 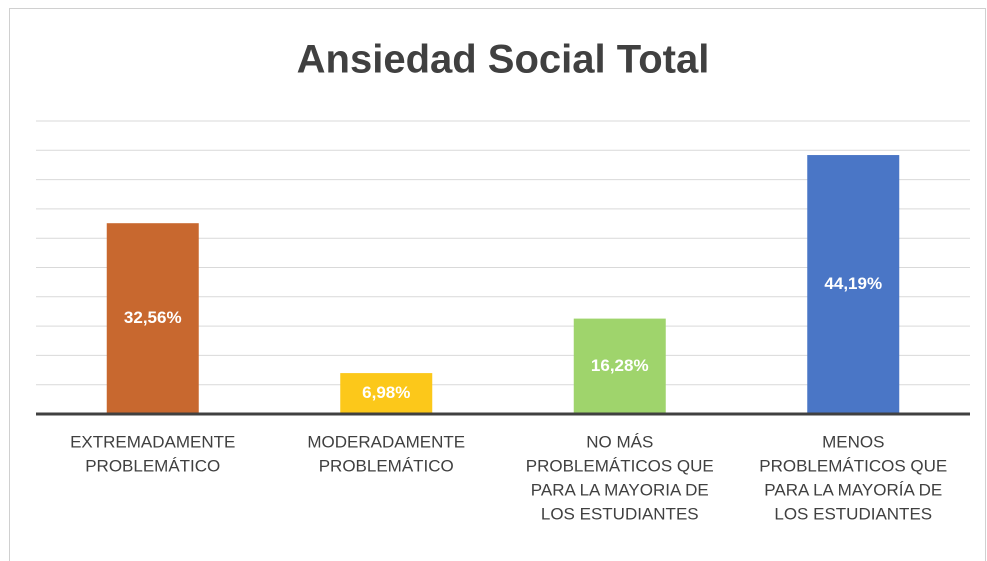 I want to click on chart-title: Ansiedad Social Total, so click(x=503, y=60).